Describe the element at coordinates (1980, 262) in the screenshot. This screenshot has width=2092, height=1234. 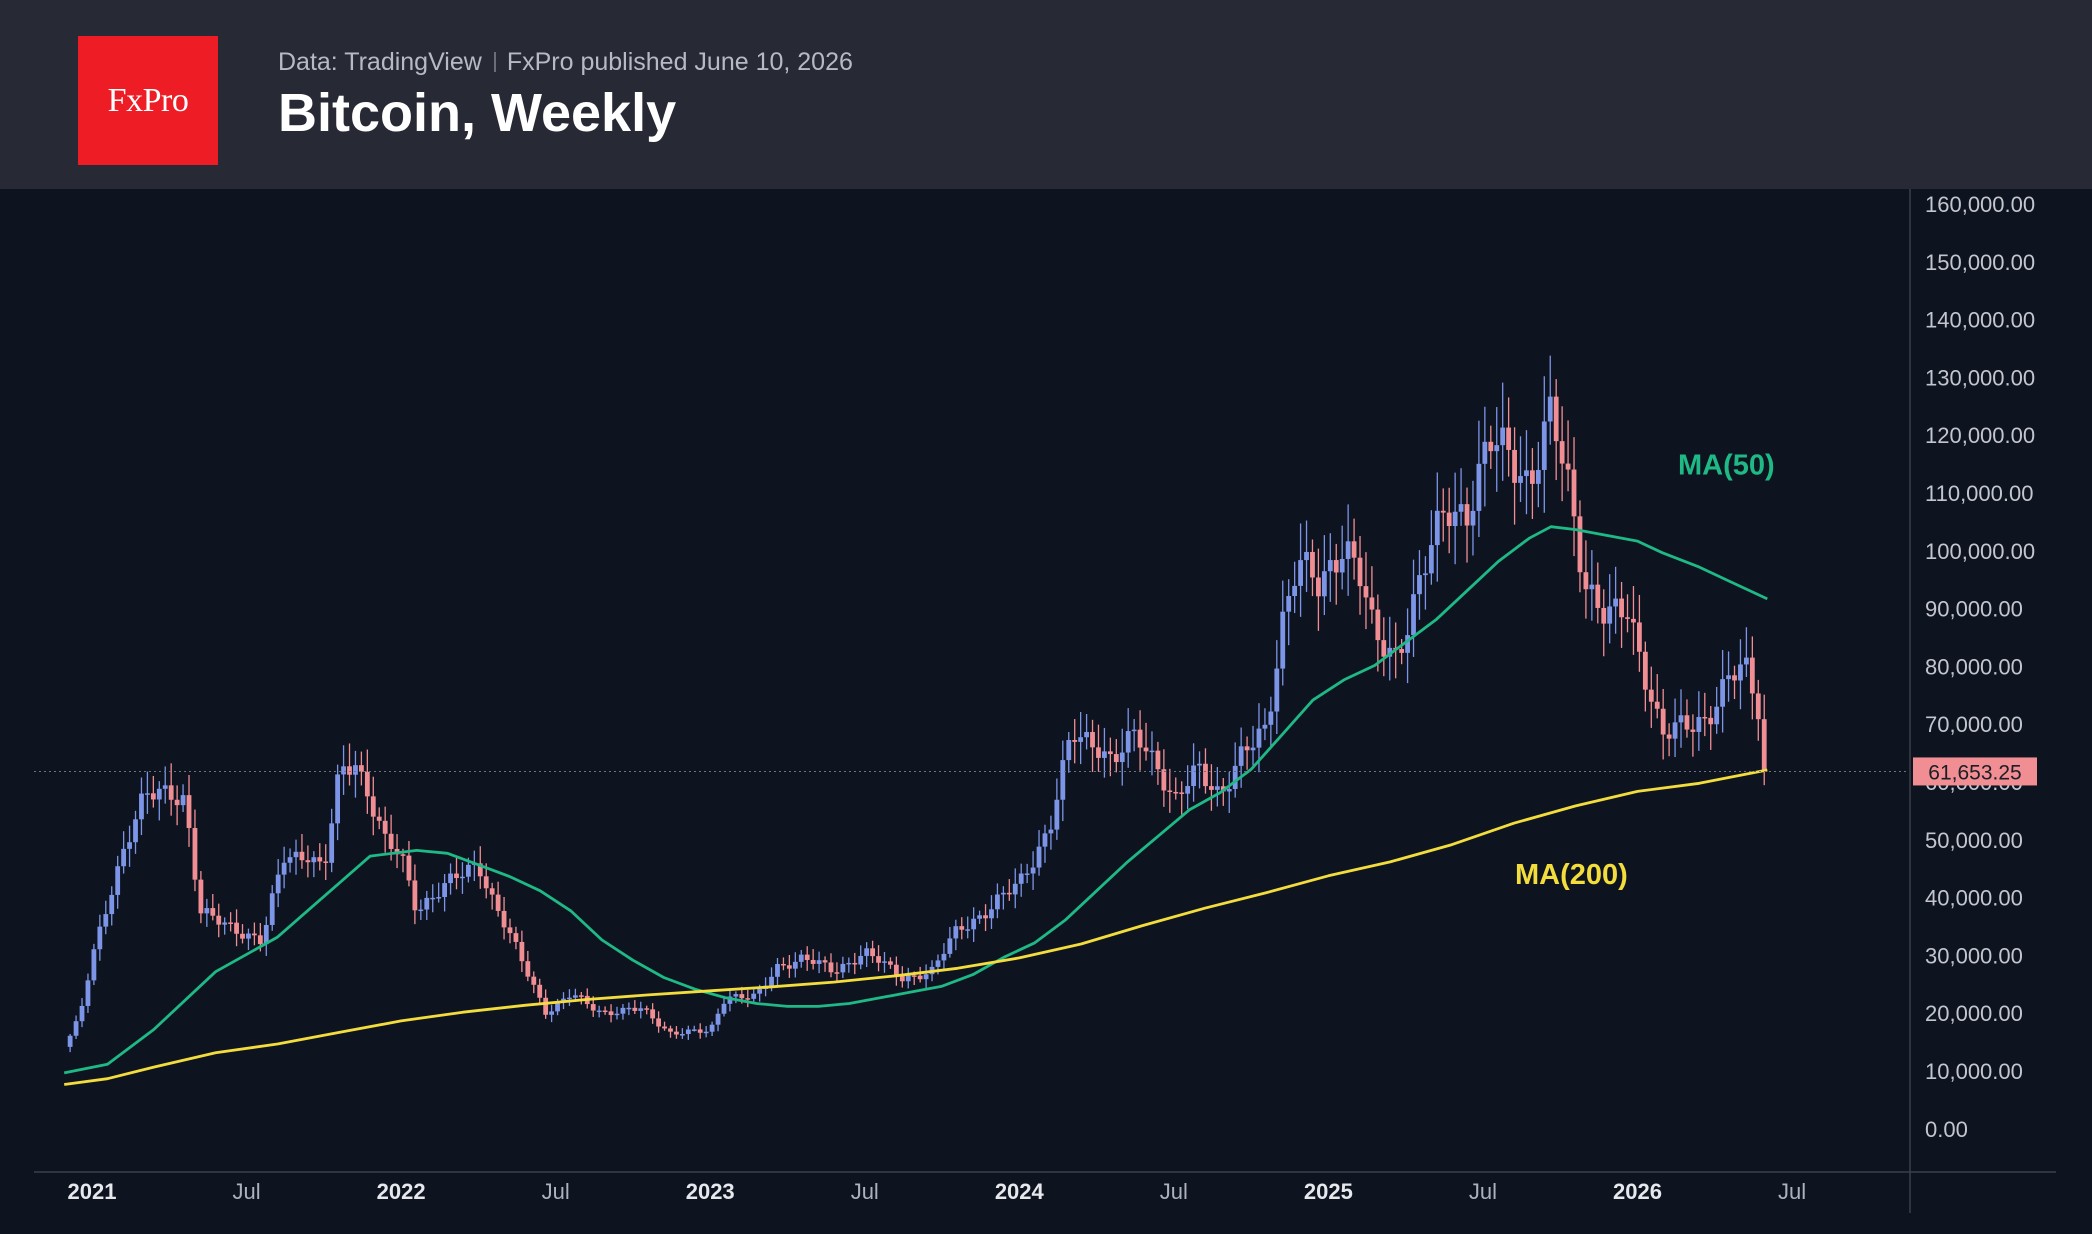
I see `y-tick-label: 150,000.00` at that location.